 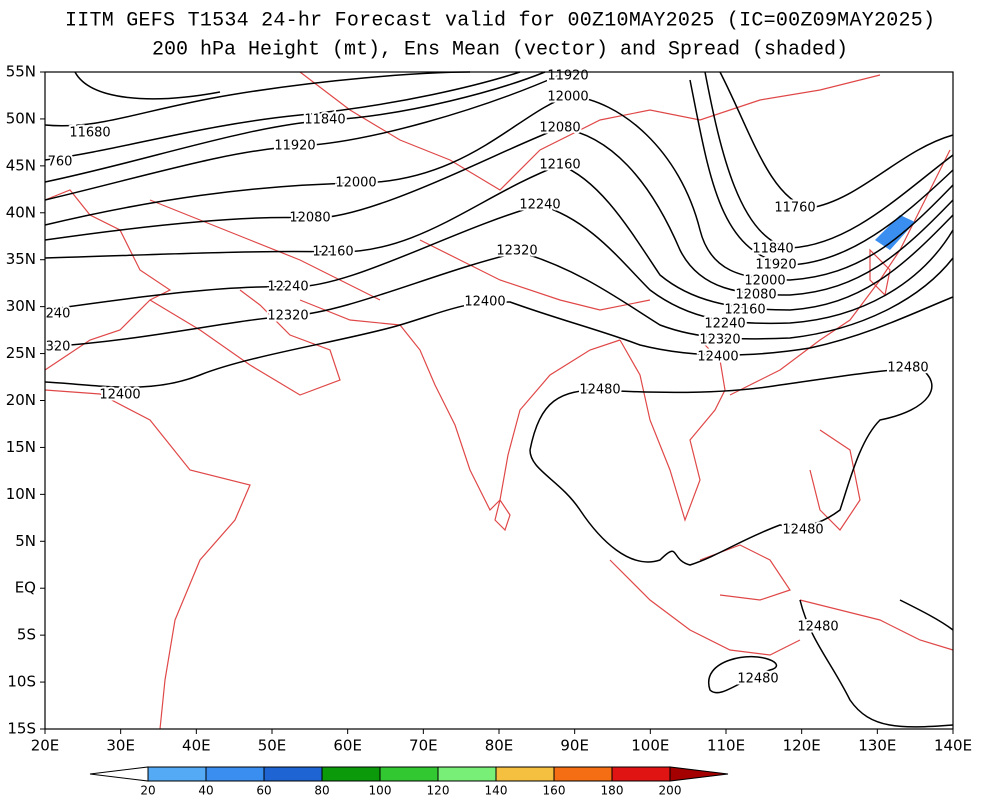 What do you see at coordinates (45, 746) in the screenshot?
I see `lon-label: 20E` at bounding box center [45, 746].